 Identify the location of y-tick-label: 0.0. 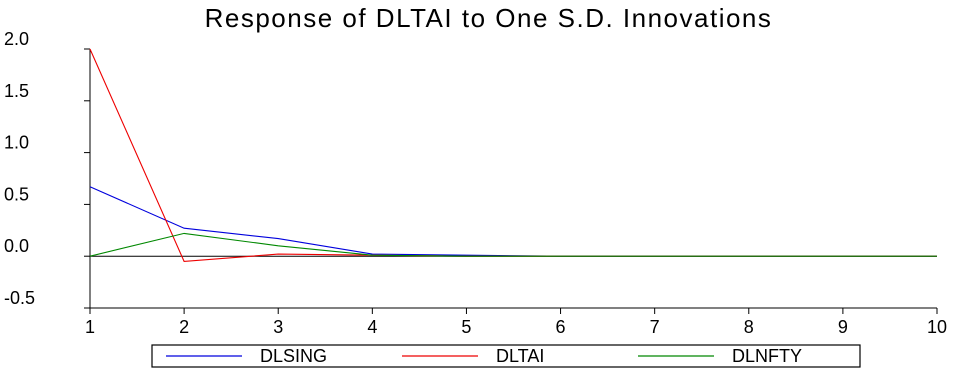
(16, 246).